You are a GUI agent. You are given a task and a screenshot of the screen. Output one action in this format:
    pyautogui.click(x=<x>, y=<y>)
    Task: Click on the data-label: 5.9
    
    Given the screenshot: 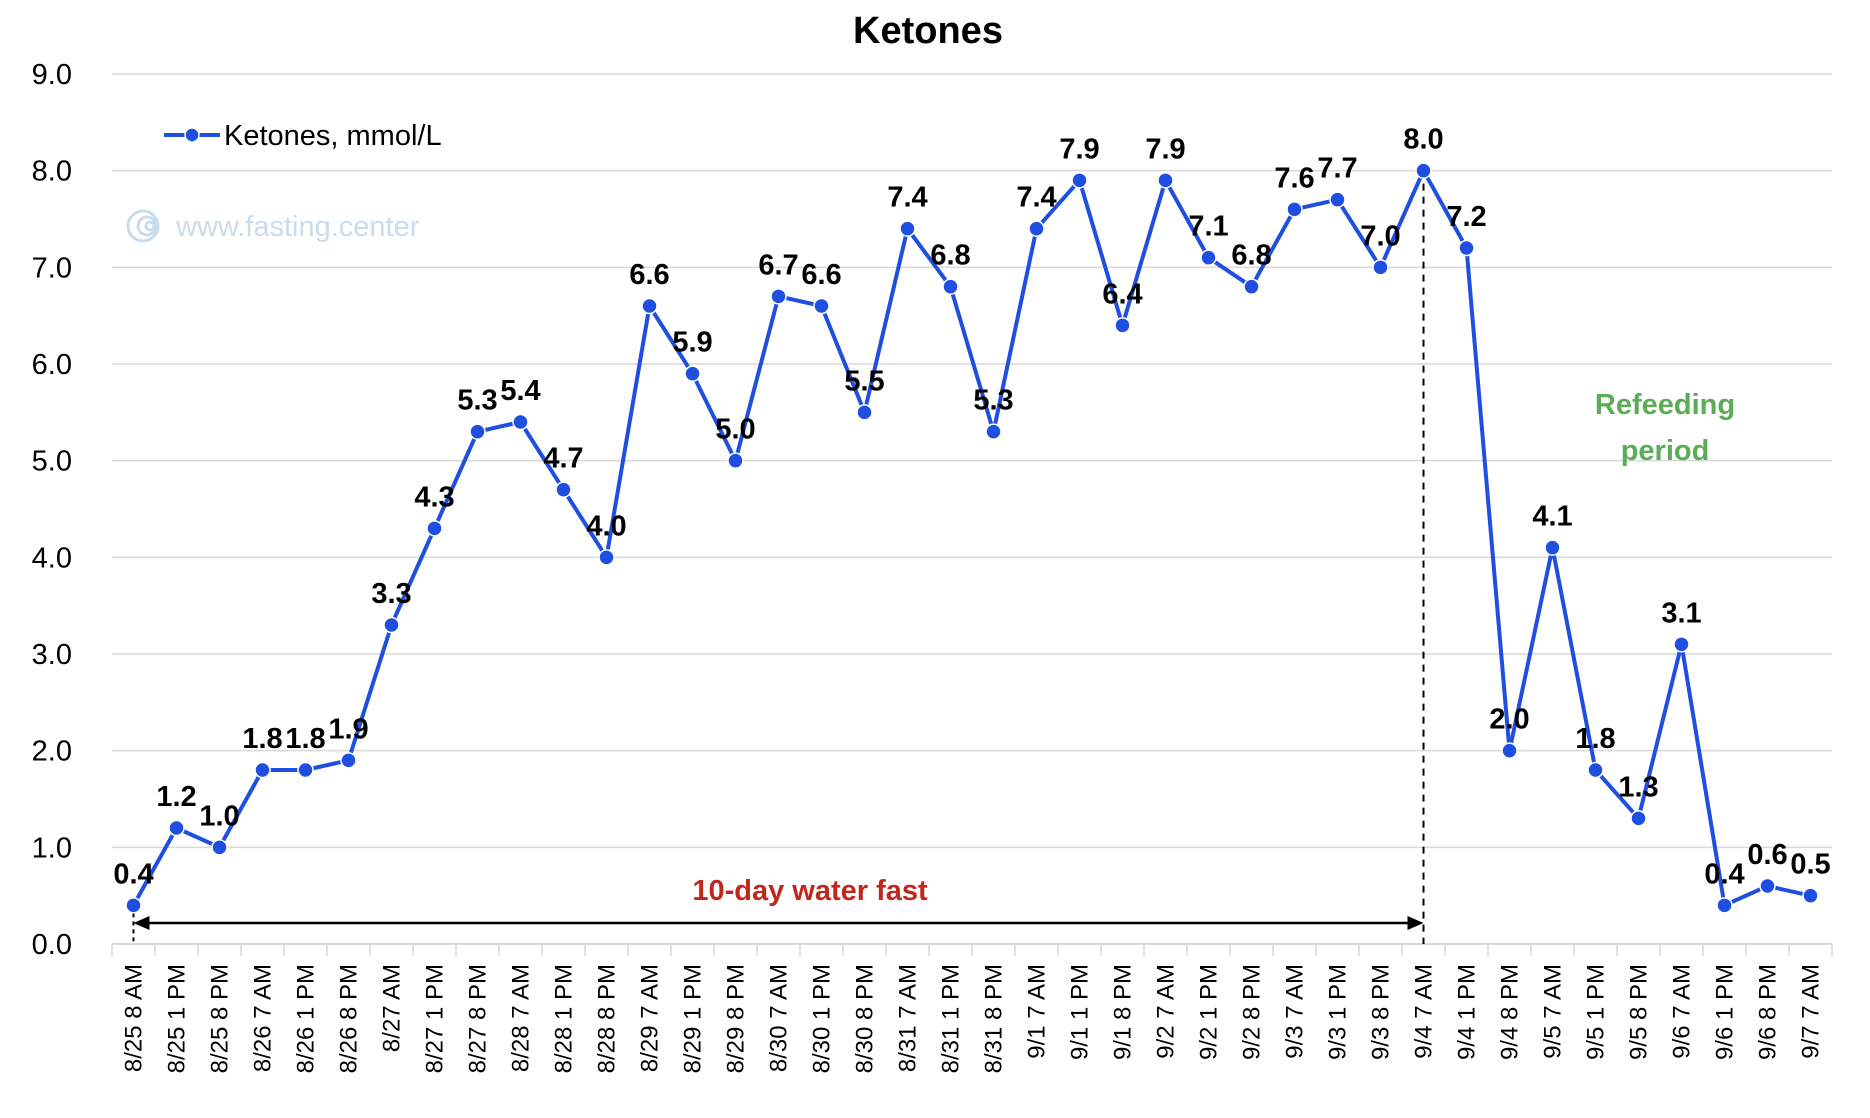 What is the action you would take?
    pyautogui.click(x=692, y=343)
    